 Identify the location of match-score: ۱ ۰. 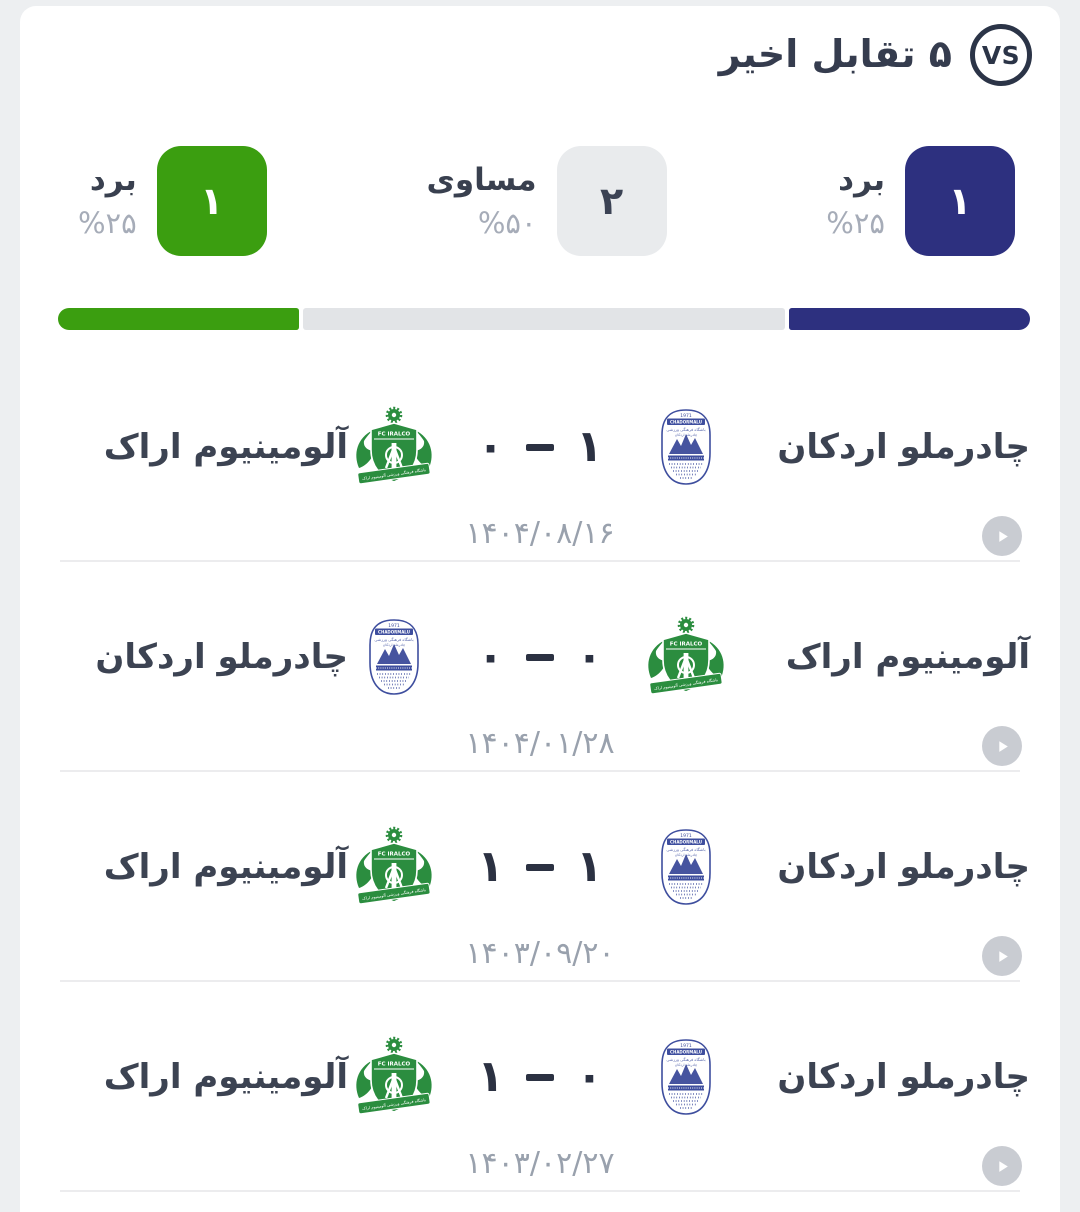
(540, 447).